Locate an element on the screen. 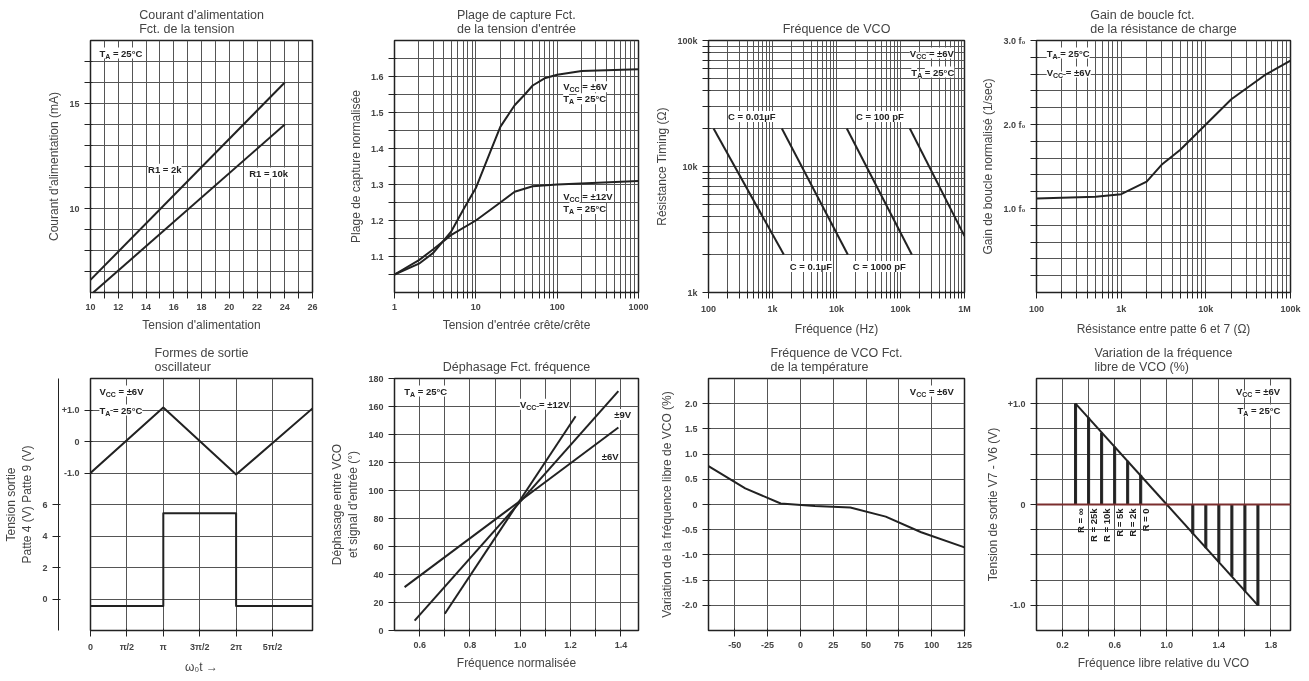 This screenshot has height=681, width=1309. chart-title: Courant d'alimentation Fct. de la tension is located at coordinates (201, 21).